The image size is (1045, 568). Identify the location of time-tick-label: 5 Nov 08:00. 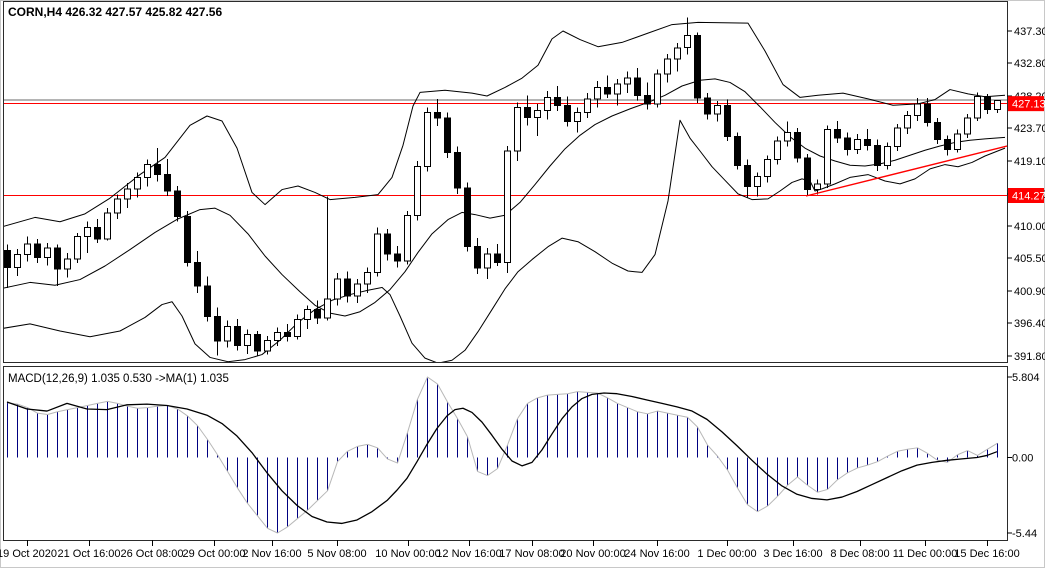
(336, 554).